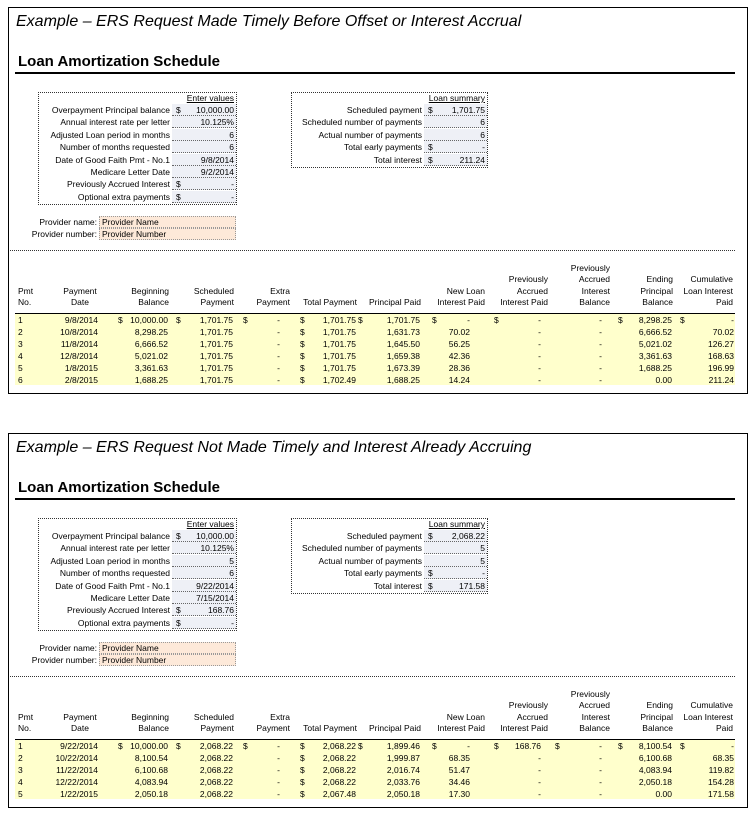 This screenshot has height=814, width=756. What do you see at coordinates (79, 794) in the screenshot?
I see `table-cell: 1/22/2015` at bounding box center [79, 794].